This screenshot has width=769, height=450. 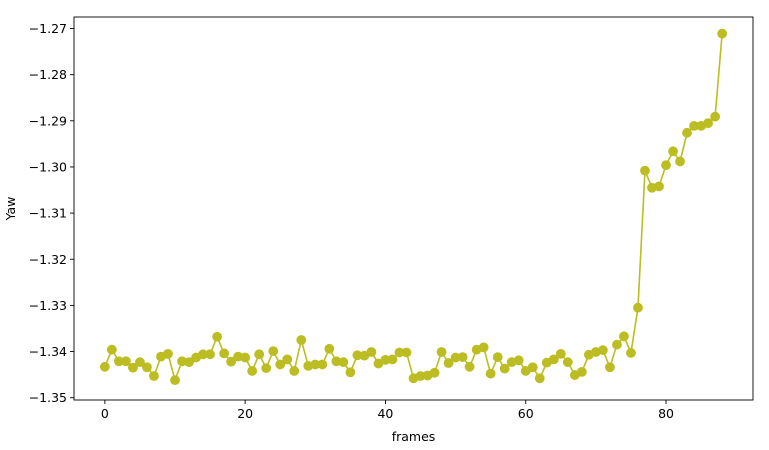 I want to click on y-tick-label: −1.33, so click(x=48, y=305).